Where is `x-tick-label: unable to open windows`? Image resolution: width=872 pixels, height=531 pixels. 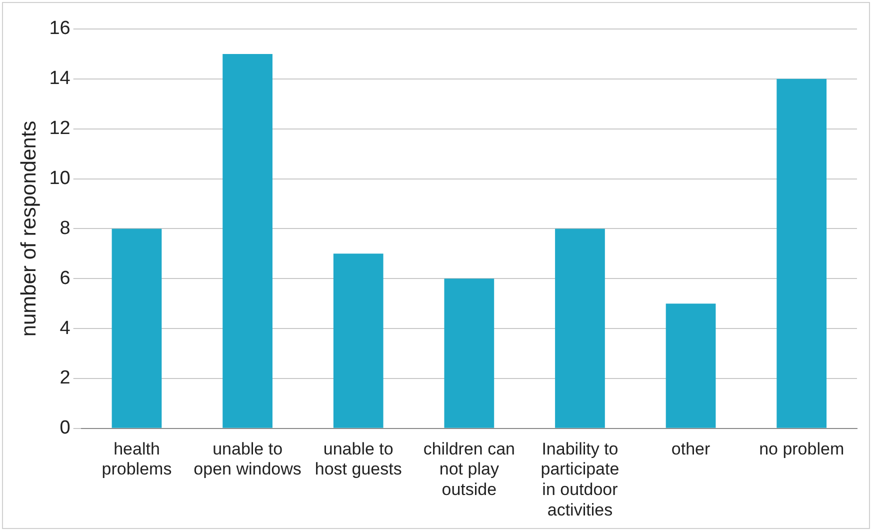 x-tick-label: unable to open windows is located at coordinates (248, 459).